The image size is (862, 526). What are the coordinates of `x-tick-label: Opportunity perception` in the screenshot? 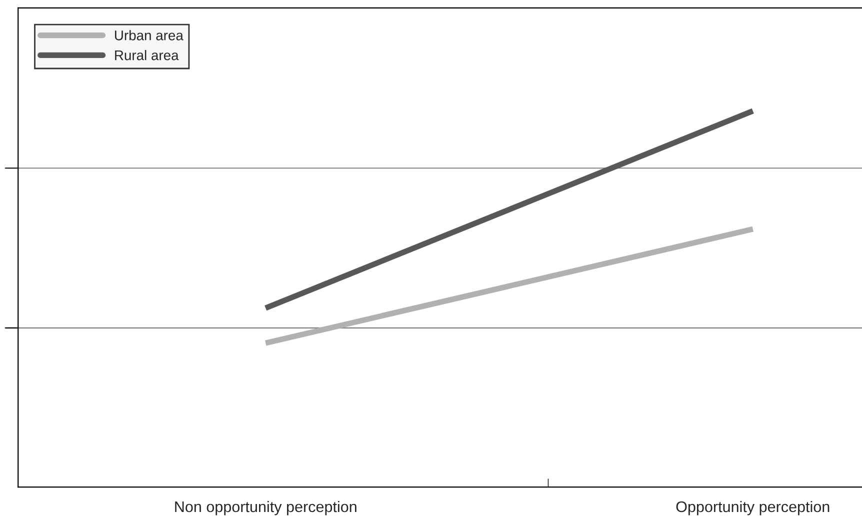 It's located at (753, 508).